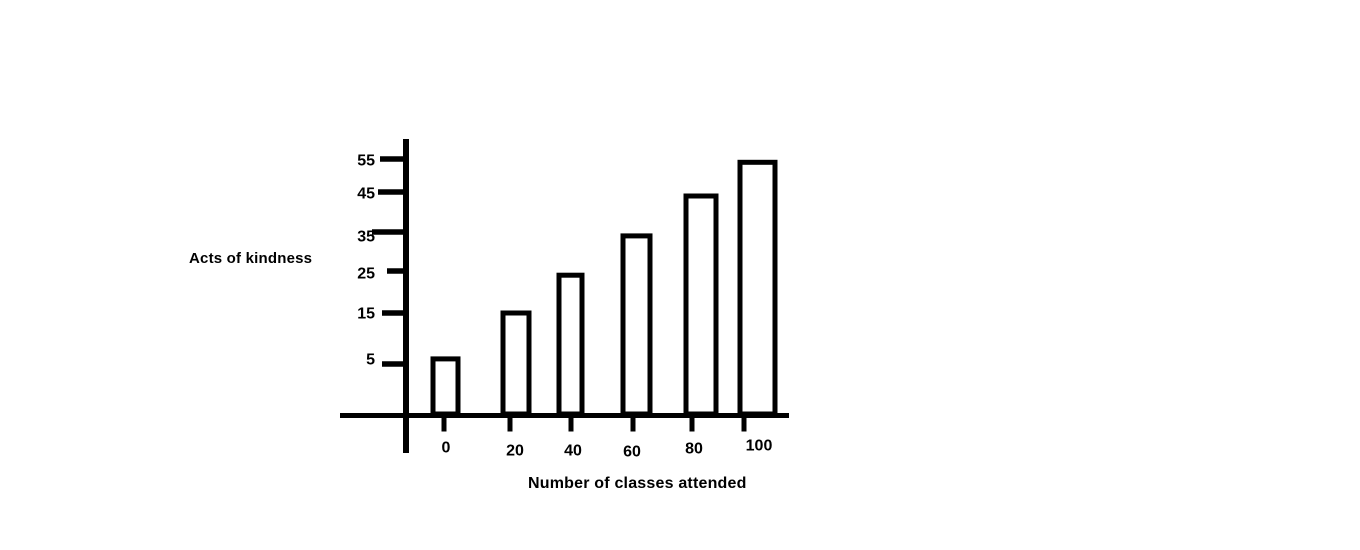 This screenshot has width=1360, height=550. Describe the element at coordinates (632, 452) in the screenshot. I see `x-tick-label: 60` at that location.